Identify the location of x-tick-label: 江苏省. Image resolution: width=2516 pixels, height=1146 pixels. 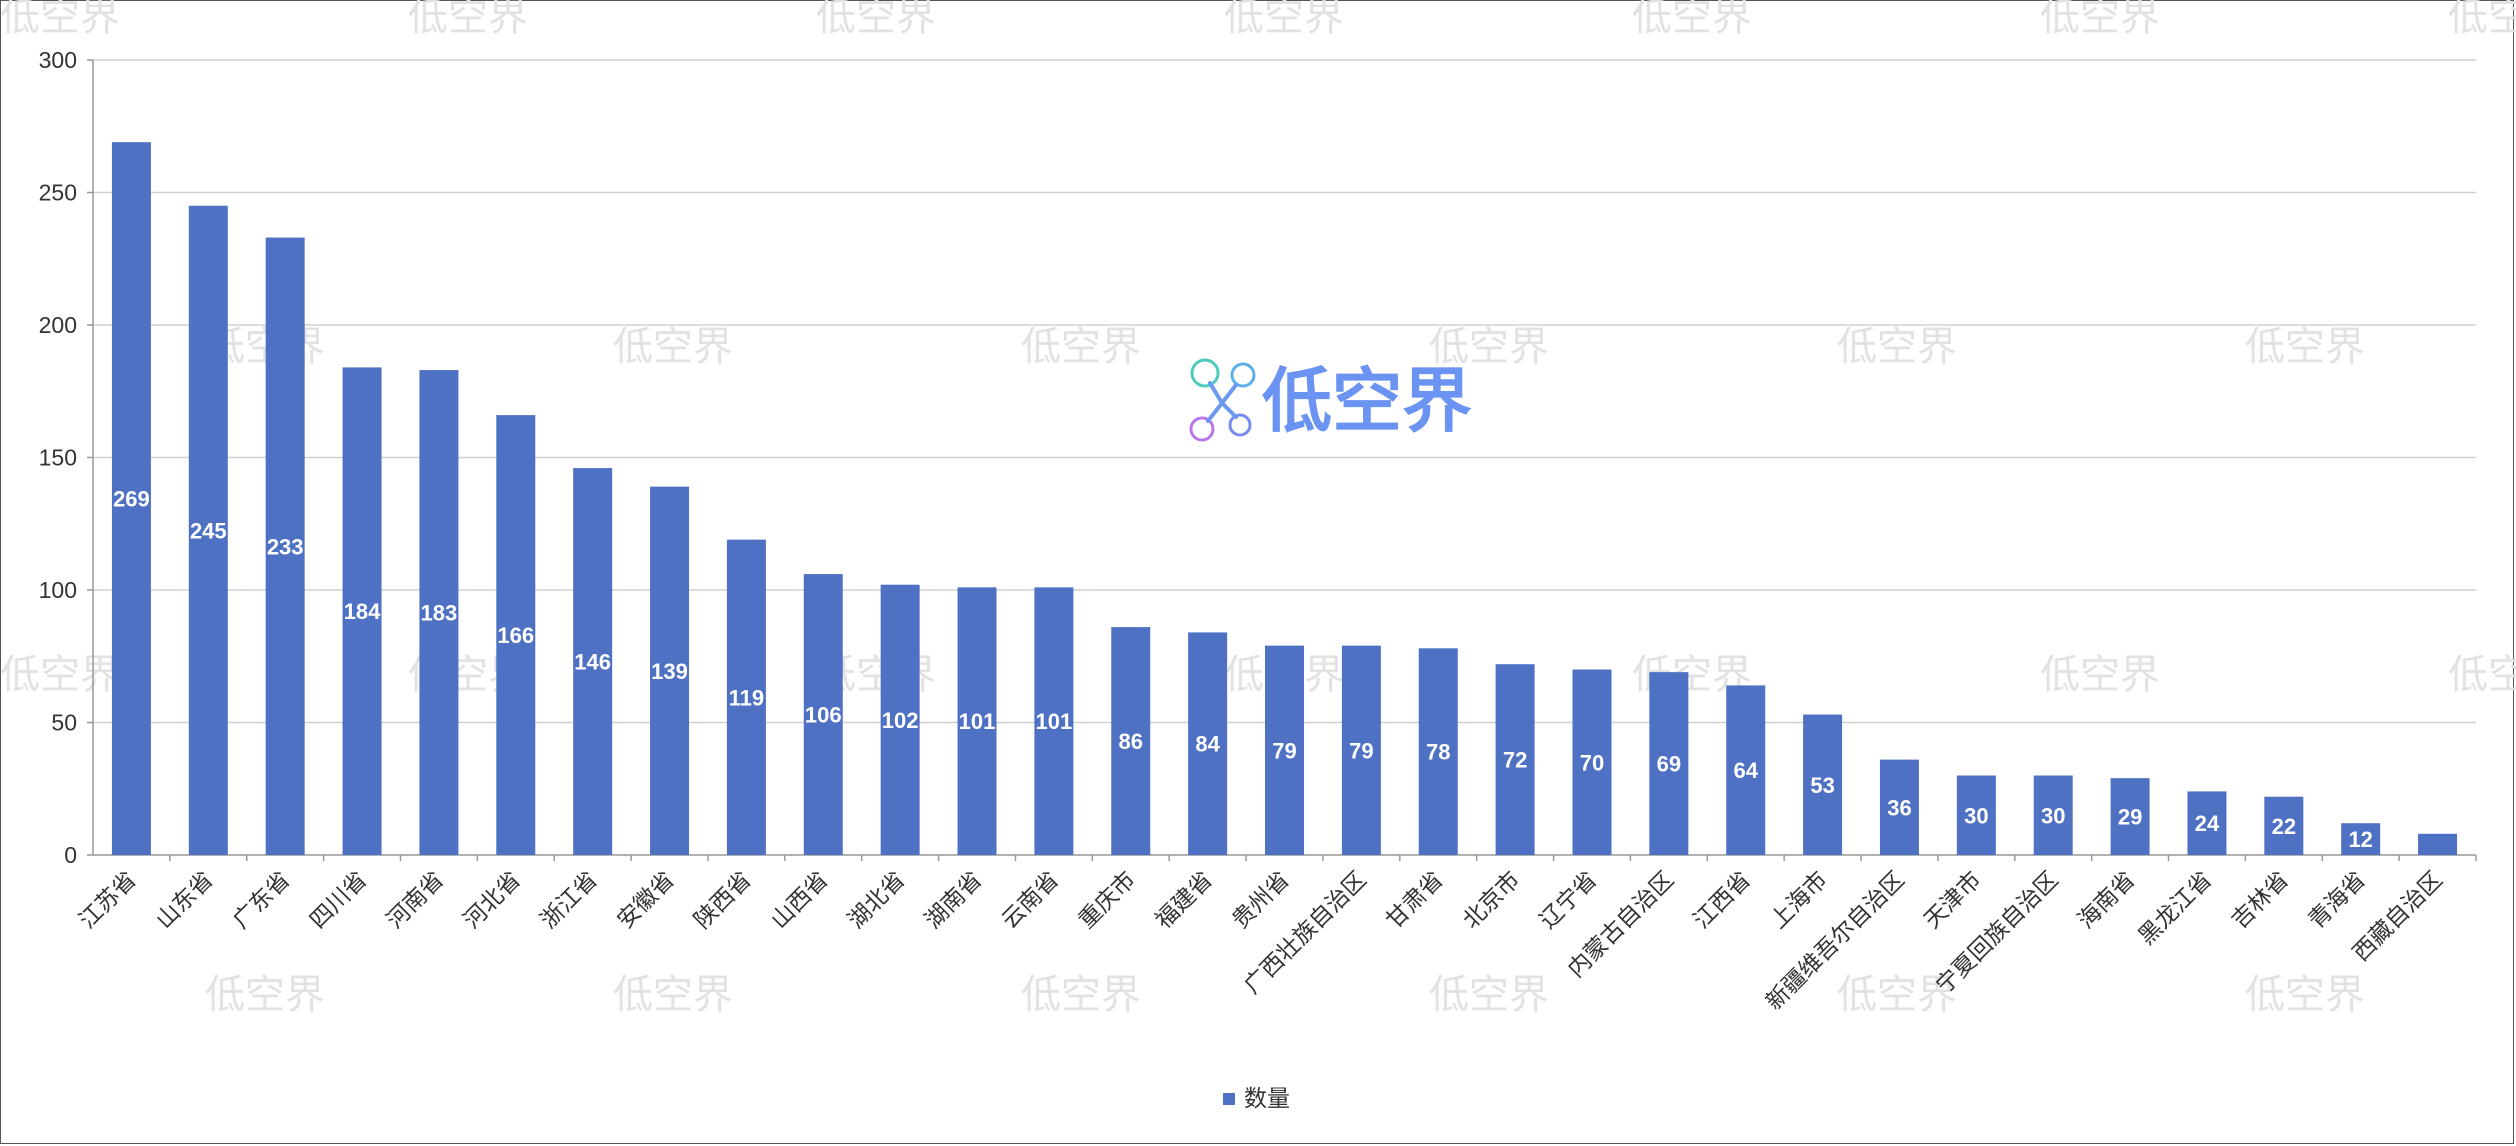
(108, 900).